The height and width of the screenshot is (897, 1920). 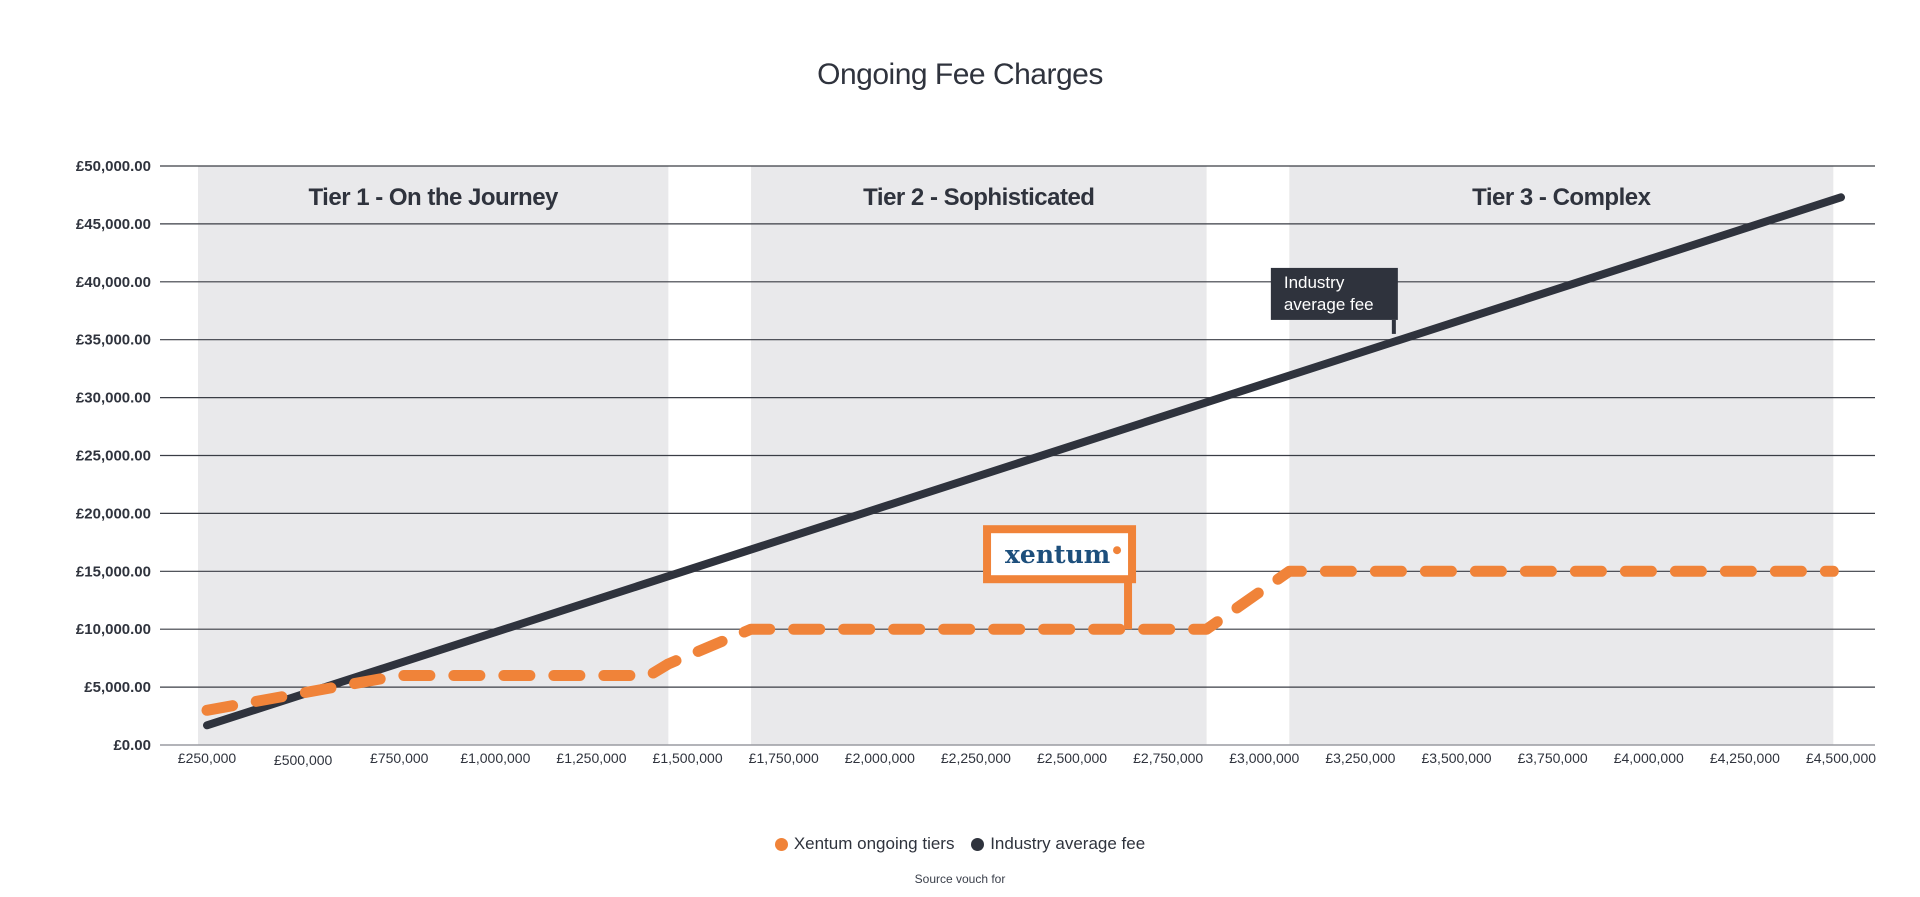 What do you see at coordinates (1020, 640) in the screenshot?
I see `series-line-xentum` at bounding box center [1020, 640].